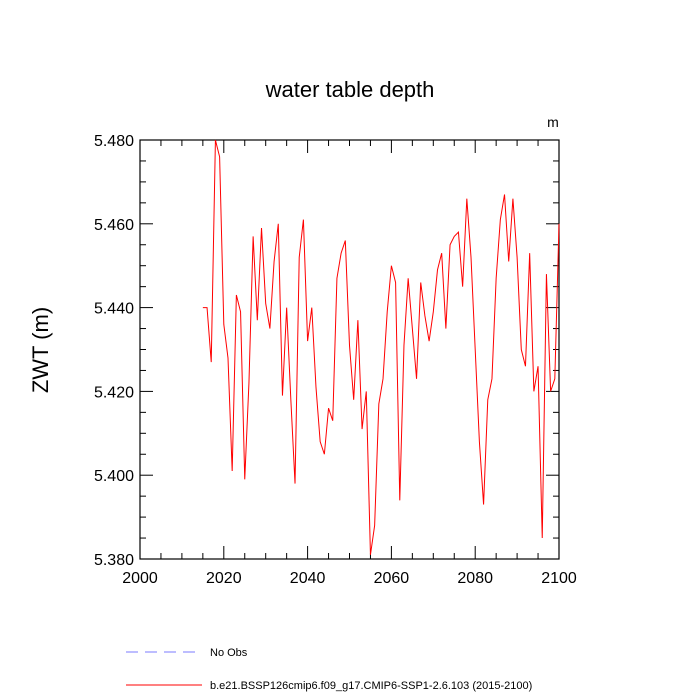 The width and height of the screenshot is (700, 700). Describe the element at coordinates (114, 351) in the screenshot. I see `y-tick-labels: 5.380 5.400 5.420 5.440 5.460 5.480` at that location.